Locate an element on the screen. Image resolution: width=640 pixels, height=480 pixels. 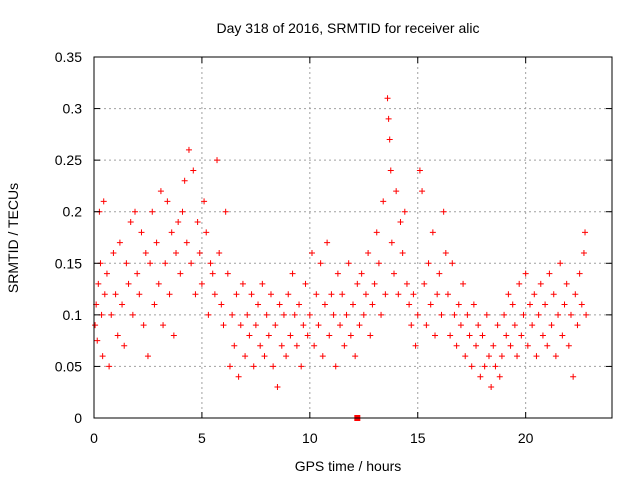
x-tick-label: 20 is located at coordinates (526, 438).